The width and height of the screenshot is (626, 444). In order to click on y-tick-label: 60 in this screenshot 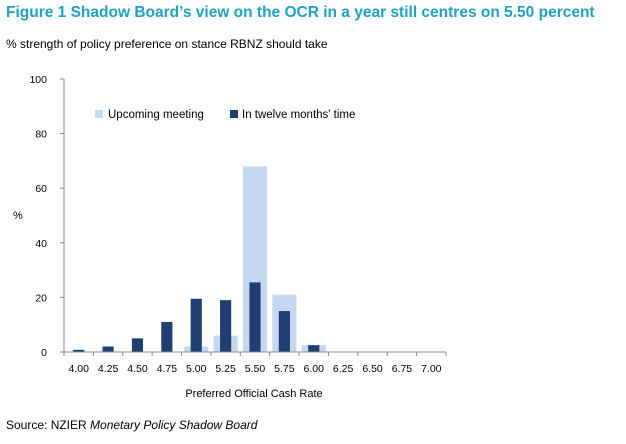, I will do `click(41, 189)`.